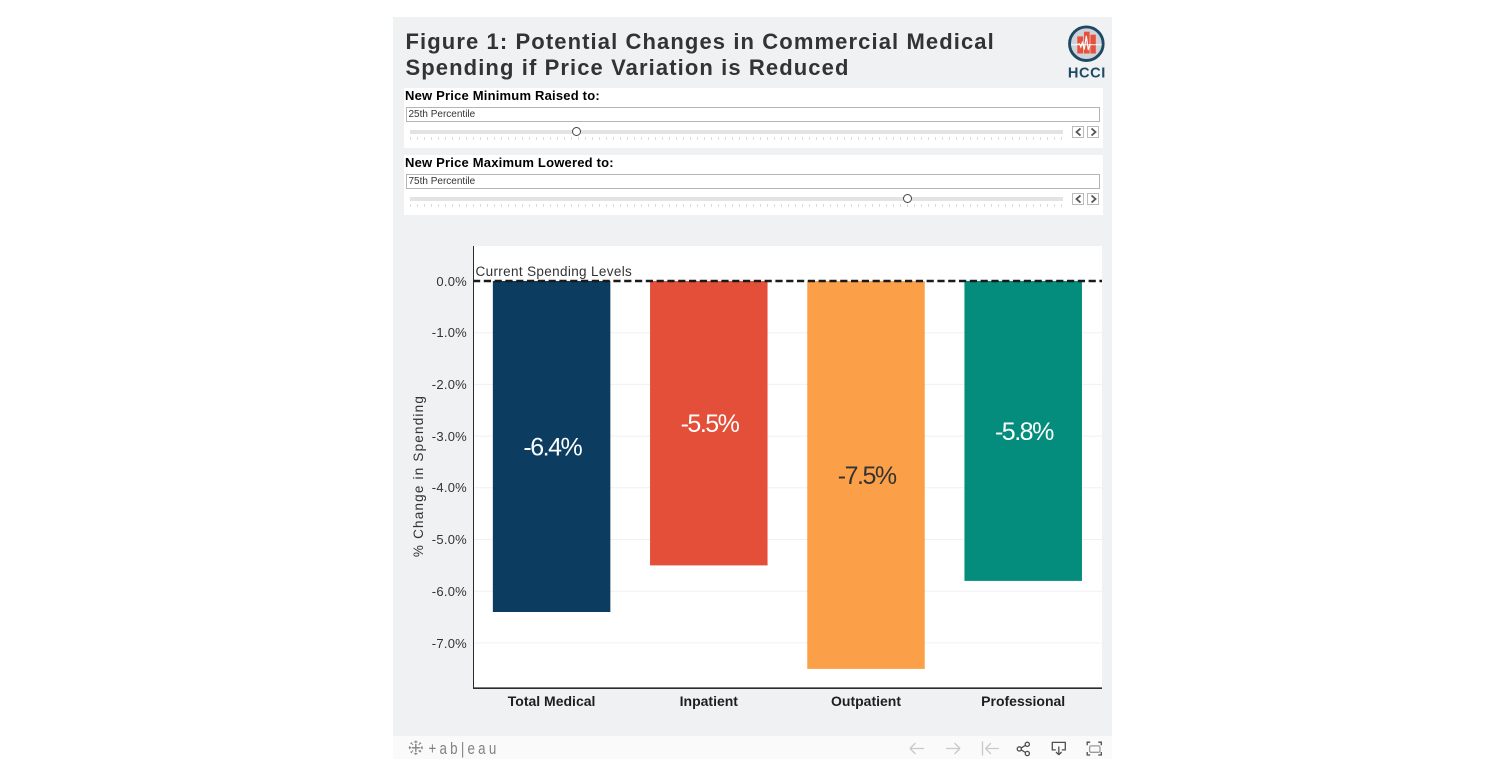  Describe the element at coordinates (1024, 432) in the screenshot. I see `svg-text: -5.8%` at that location.